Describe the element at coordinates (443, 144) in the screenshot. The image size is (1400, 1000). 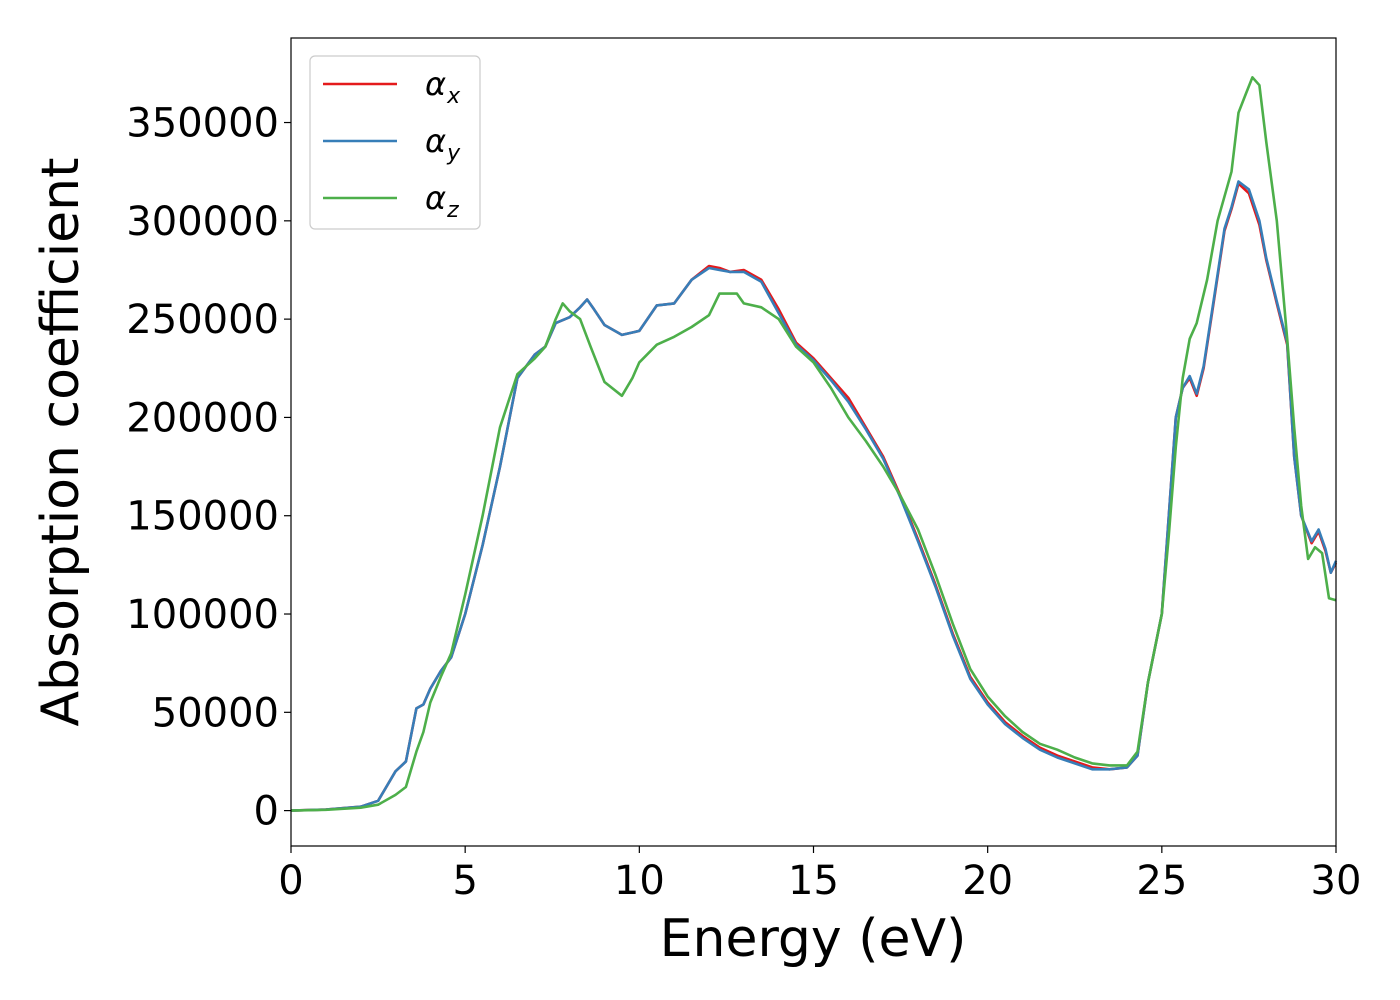
I see `legend-label-y: αy` at that location.